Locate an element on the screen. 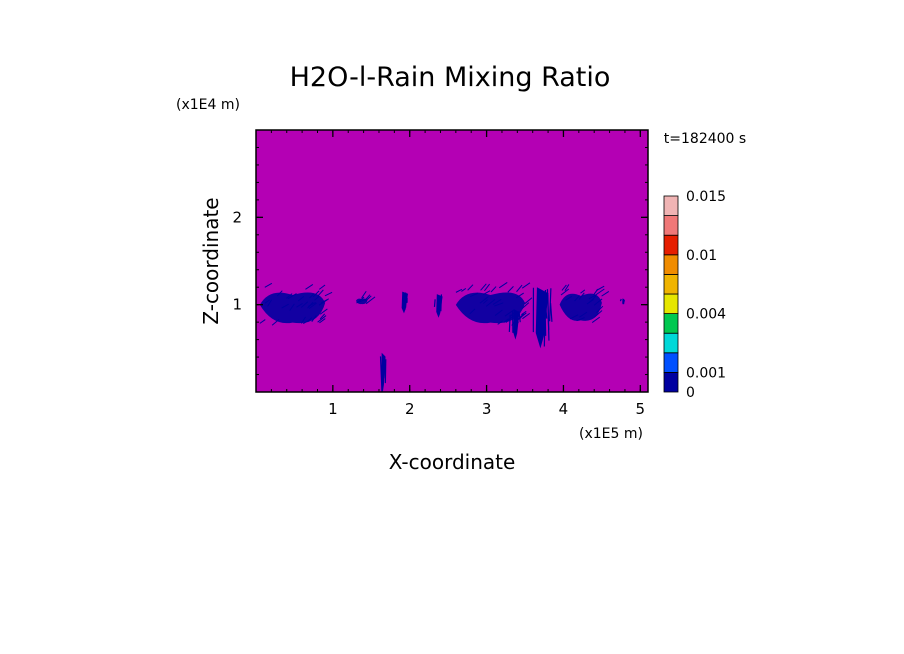 Image resolution: width=904 pixels, height=654 pixels. y-tick-label: 1 is located at coordinates (237, 305).